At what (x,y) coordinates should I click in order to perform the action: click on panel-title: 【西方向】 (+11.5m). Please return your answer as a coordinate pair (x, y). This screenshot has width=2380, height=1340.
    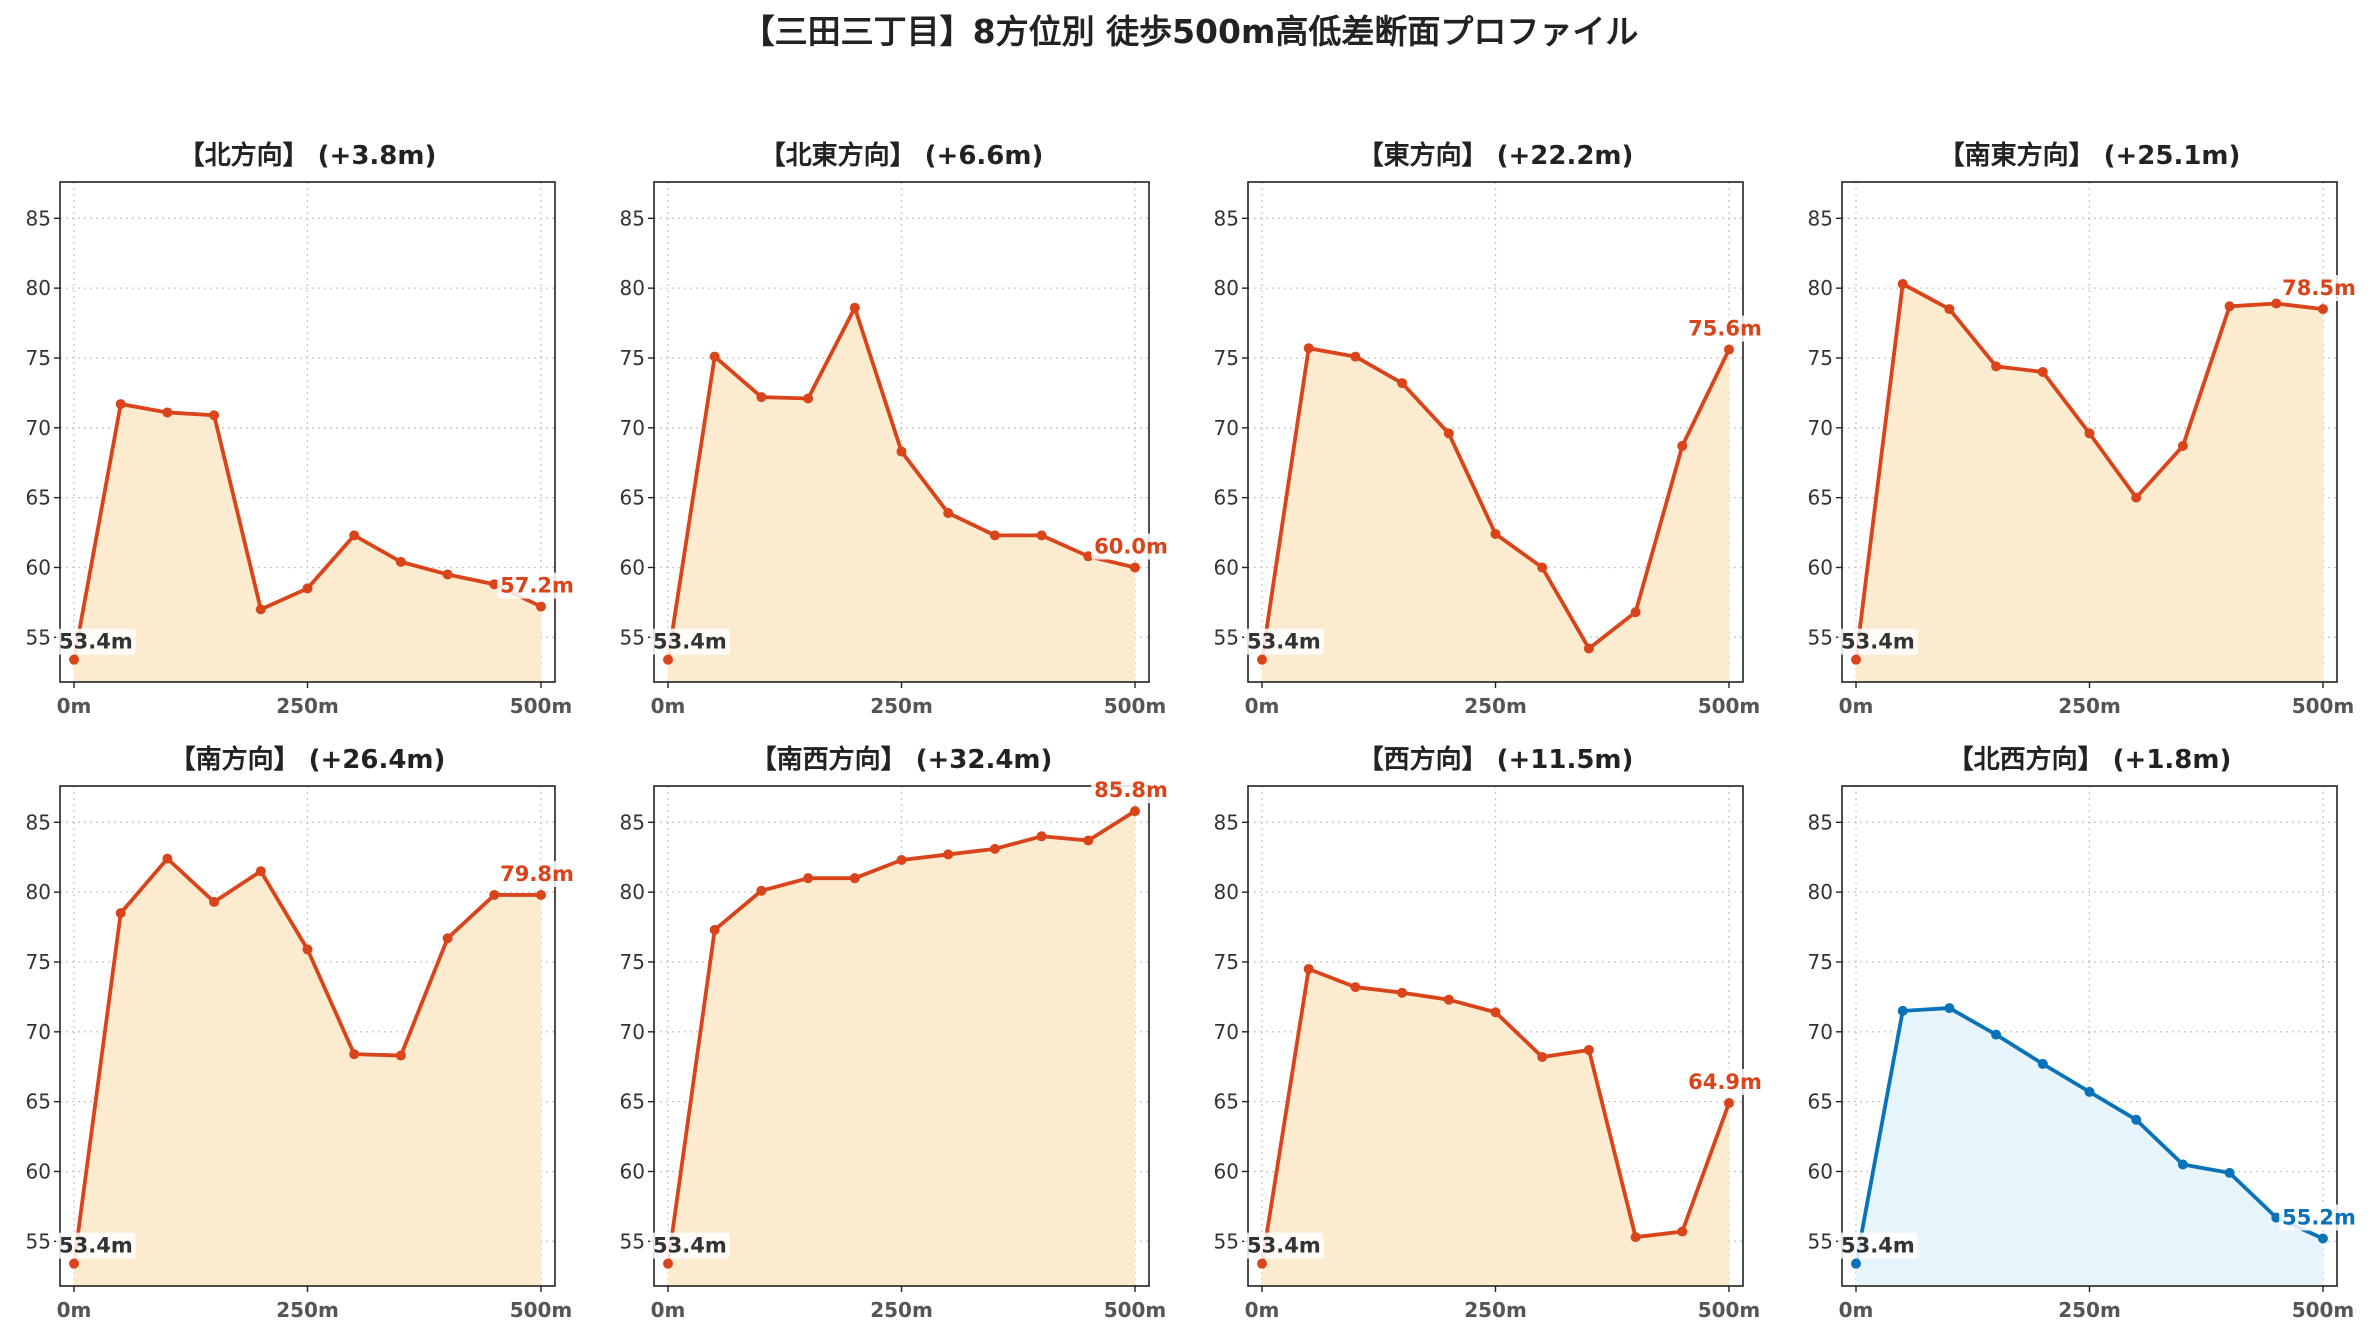
    Looking at the image, I should click on (1496, 759).